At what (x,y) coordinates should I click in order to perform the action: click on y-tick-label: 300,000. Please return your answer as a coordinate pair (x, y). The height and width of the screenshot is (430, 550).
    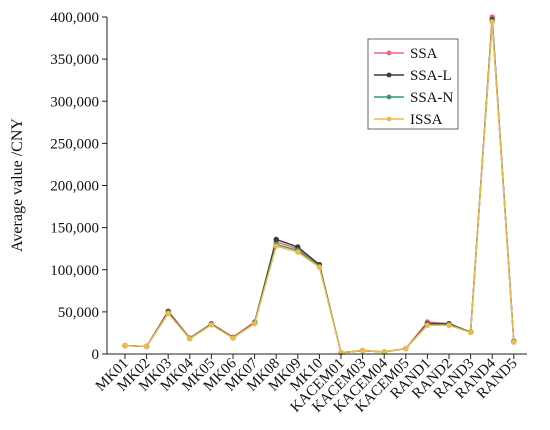
    Looking at the image, I should click on (74, 102).